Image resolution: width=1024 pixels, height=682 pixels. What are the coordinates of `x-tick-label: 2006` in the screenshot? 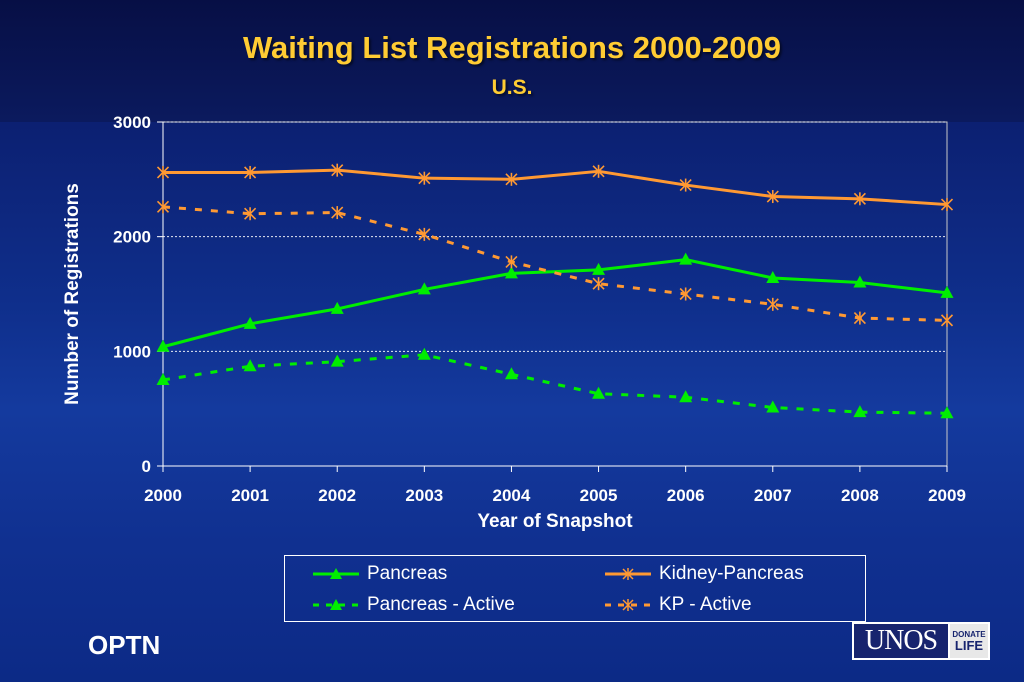 It's located at (686, 495).